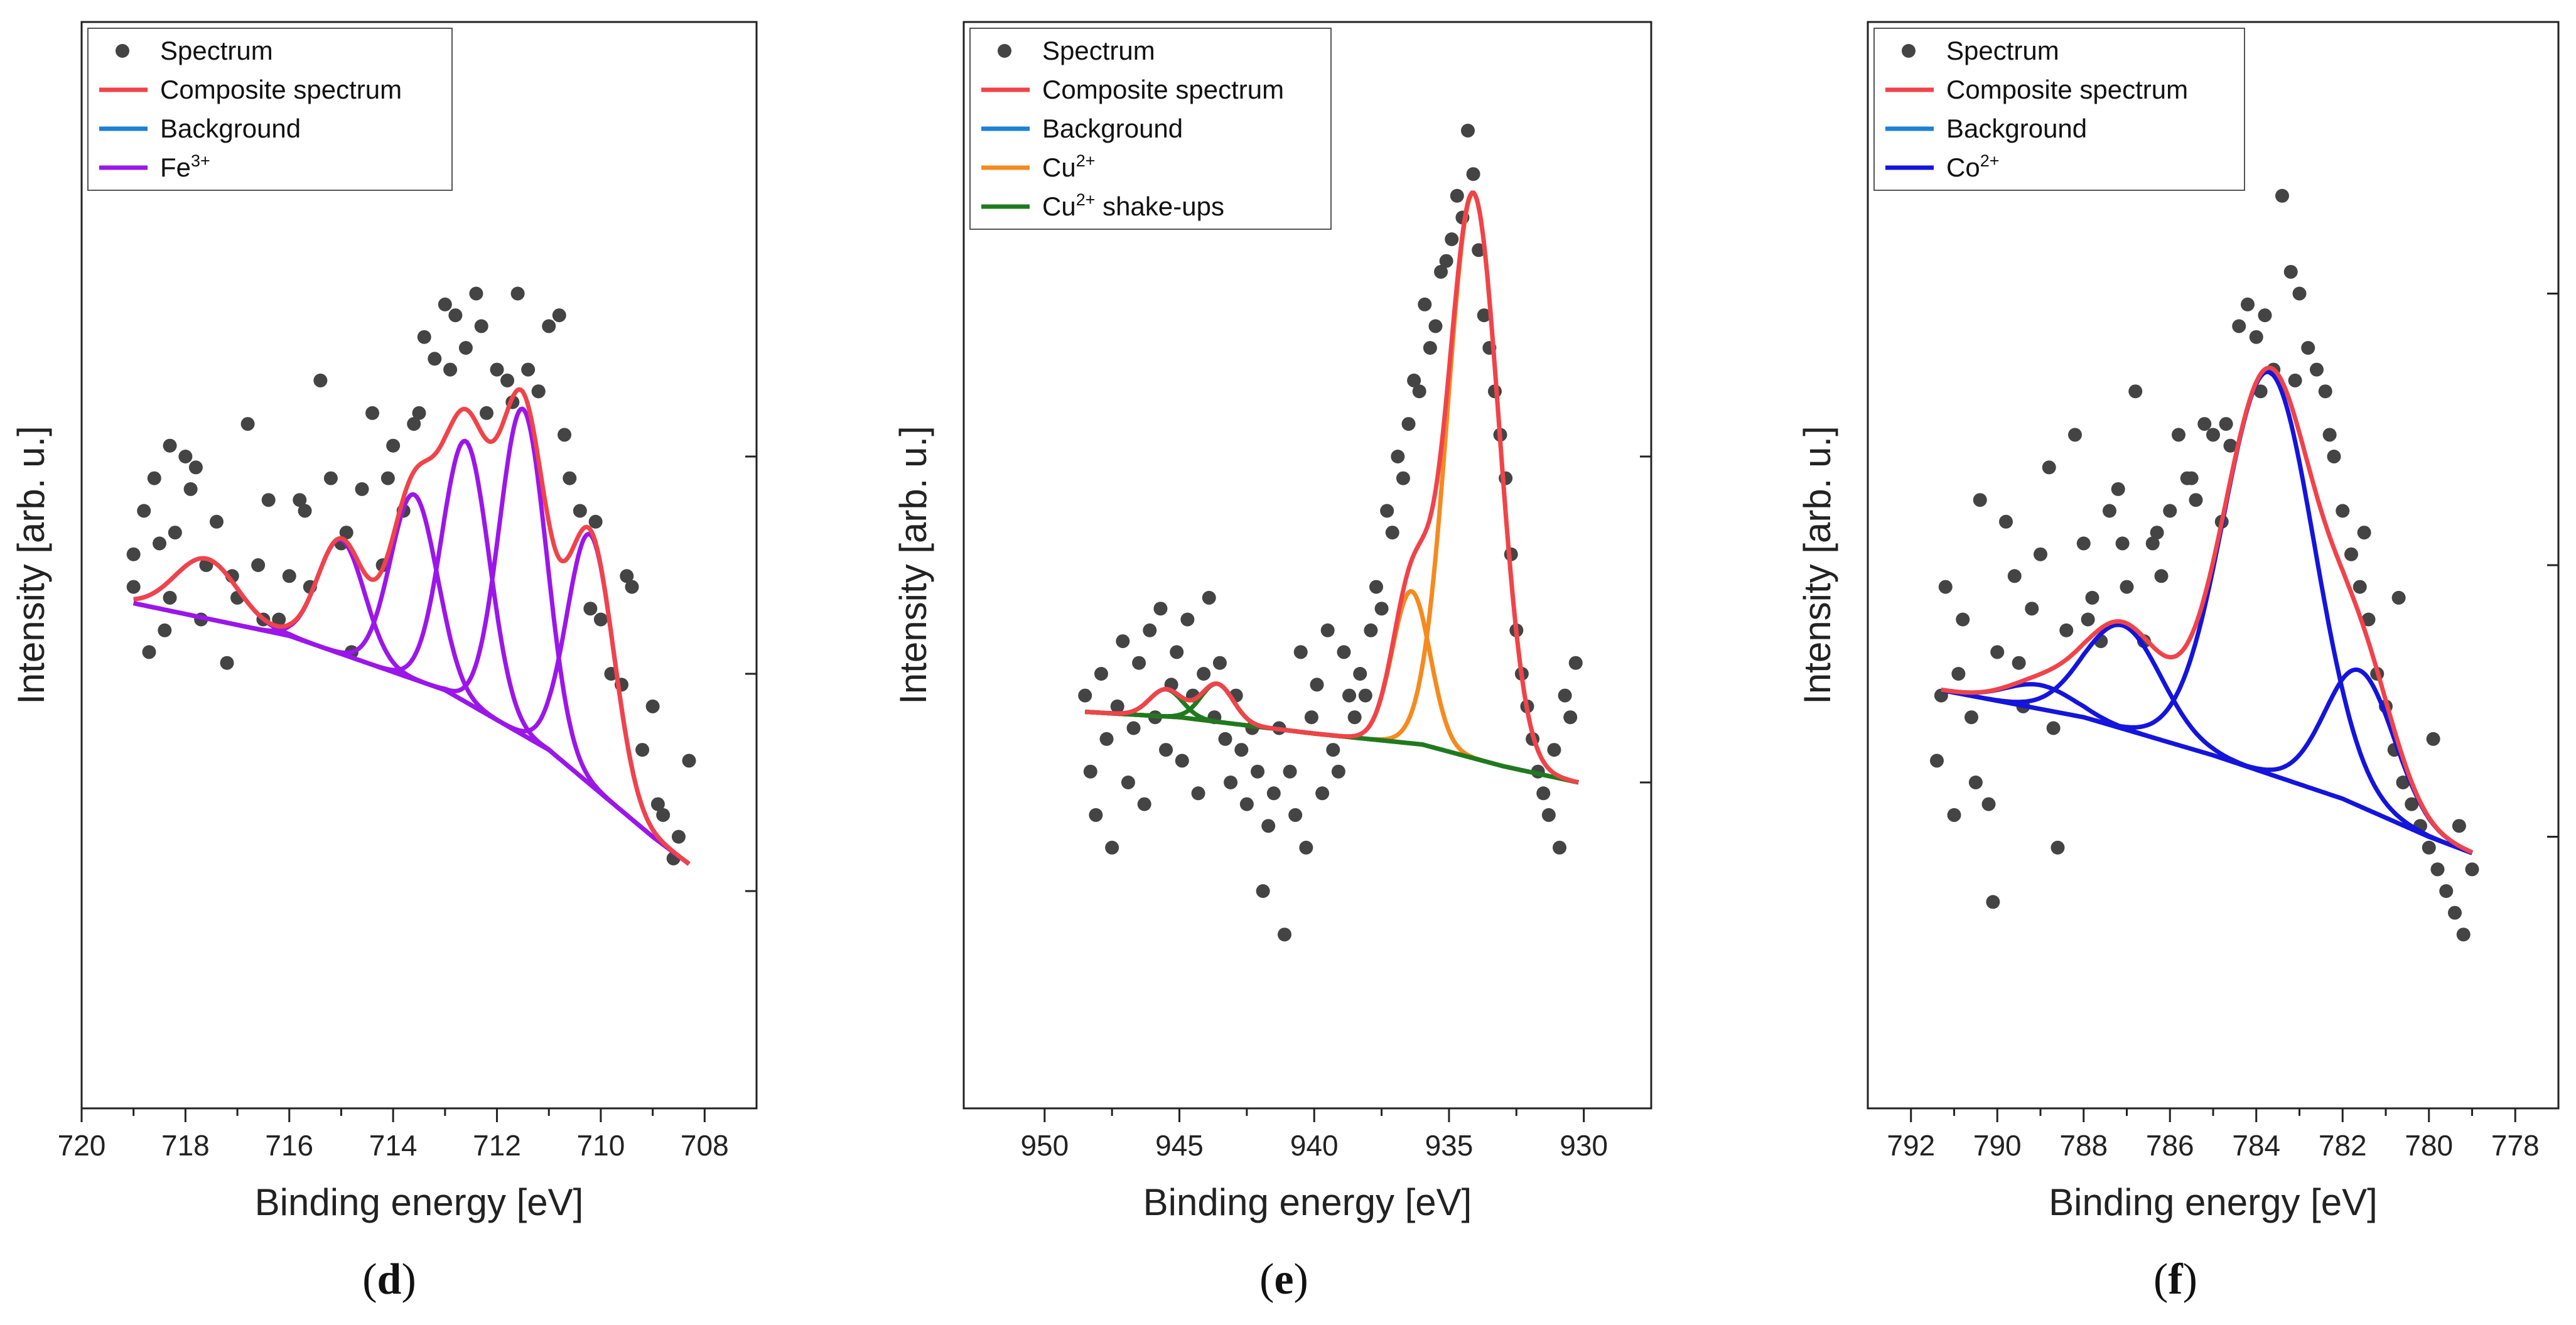 The height and width of the screenshot is (1325, 2576). Describe the element at coordinates (1998, 1145) in the screenshot. I see `x-tick-label: 790` at that location.